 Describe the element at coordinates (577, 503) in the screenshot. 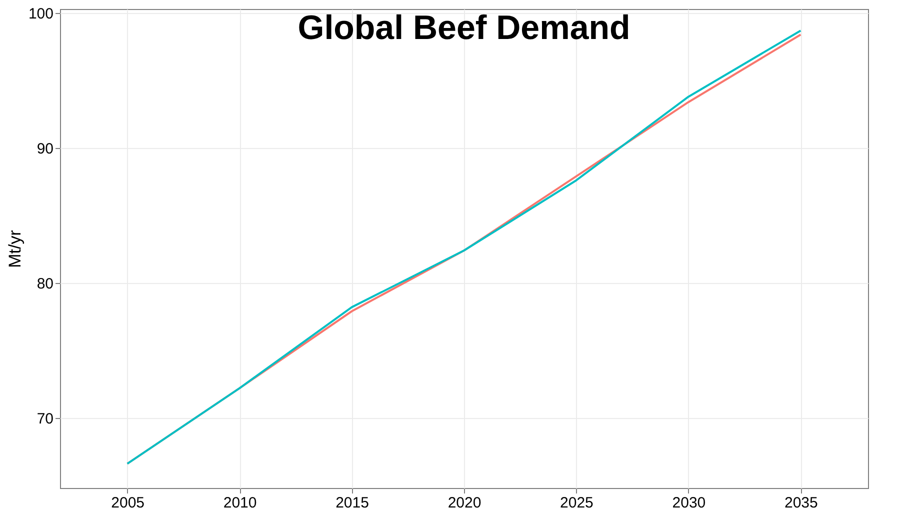

I see `x-tick-label: 2025` at that location.